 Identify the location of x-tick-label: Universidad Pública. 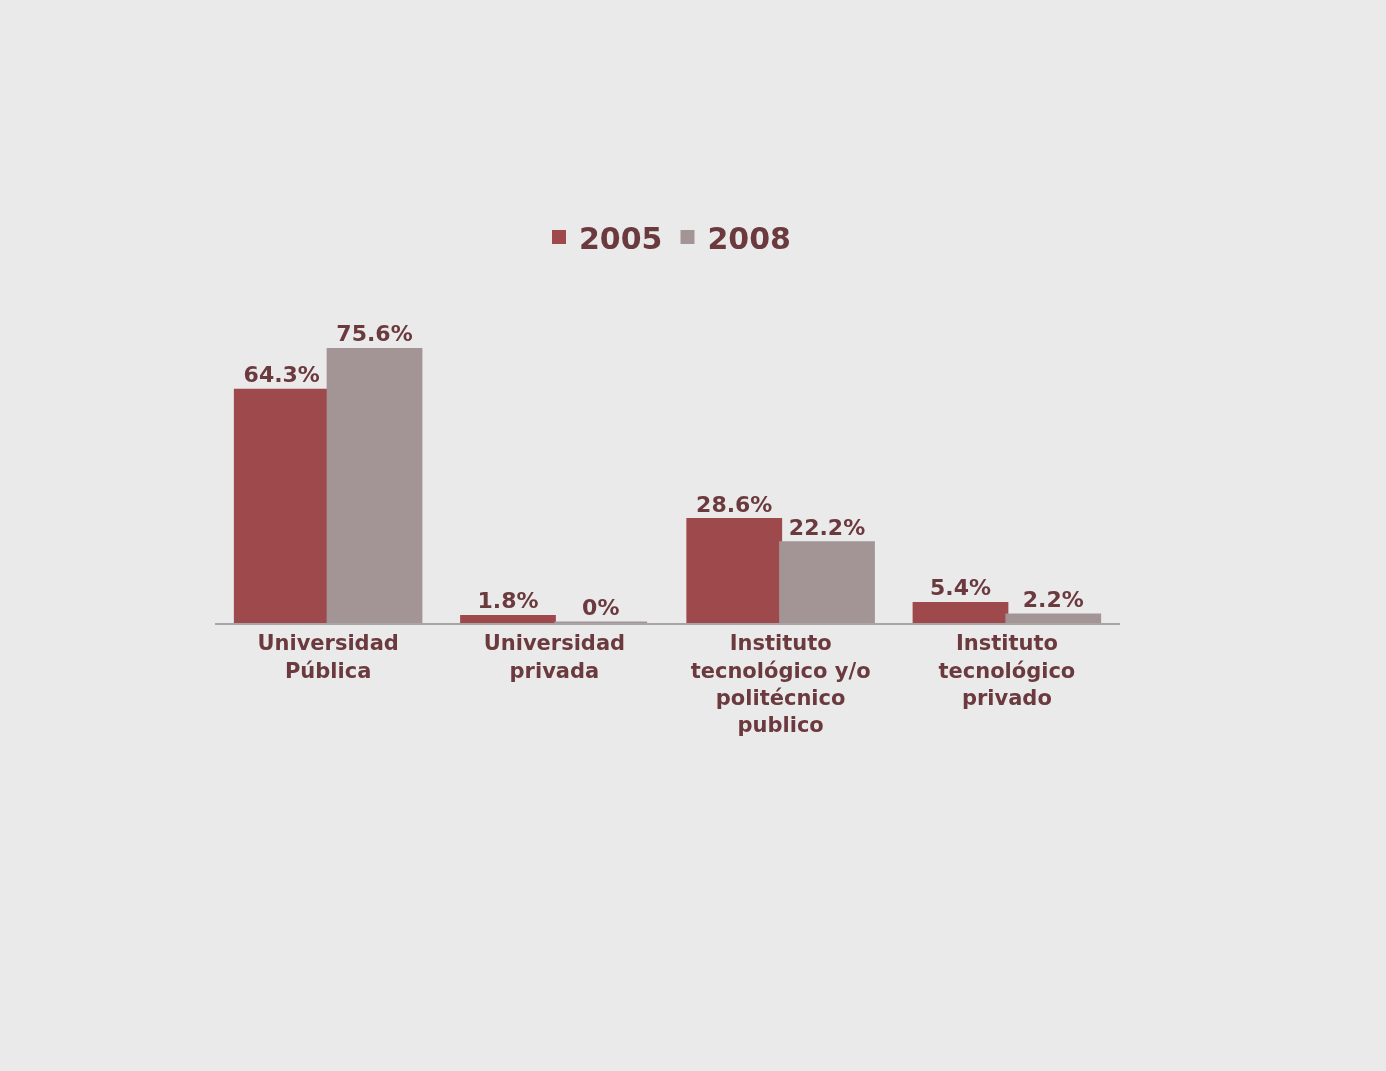
(328, 657).